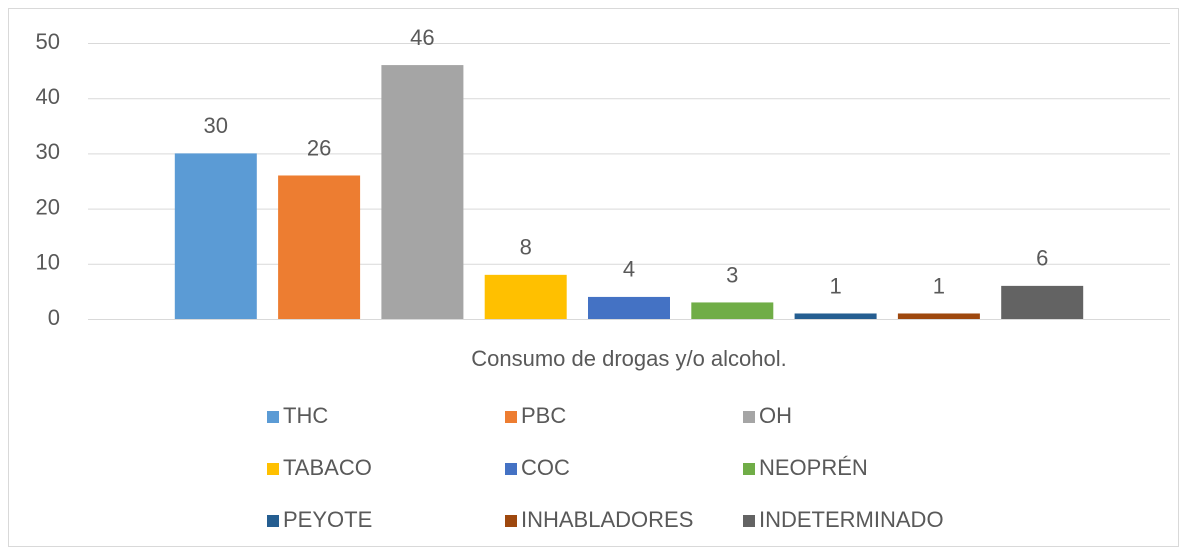  I want to click on legend-label: PBC, so click(543, 415).